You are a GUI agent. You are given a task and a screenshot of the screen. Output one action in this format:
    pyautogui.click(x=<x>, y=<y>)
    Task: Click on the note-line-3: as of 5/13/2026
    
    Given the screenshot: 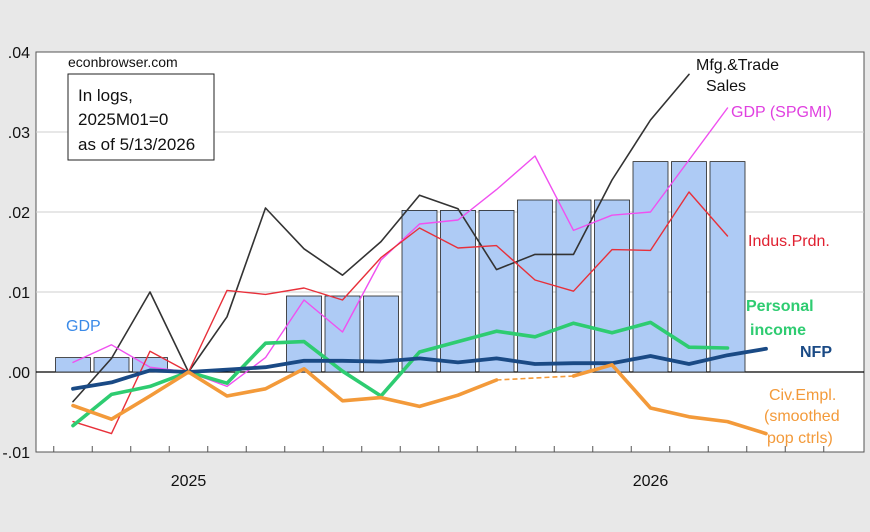 What is the action you would take?
    pyautogui.click(x=136, y=144)
    